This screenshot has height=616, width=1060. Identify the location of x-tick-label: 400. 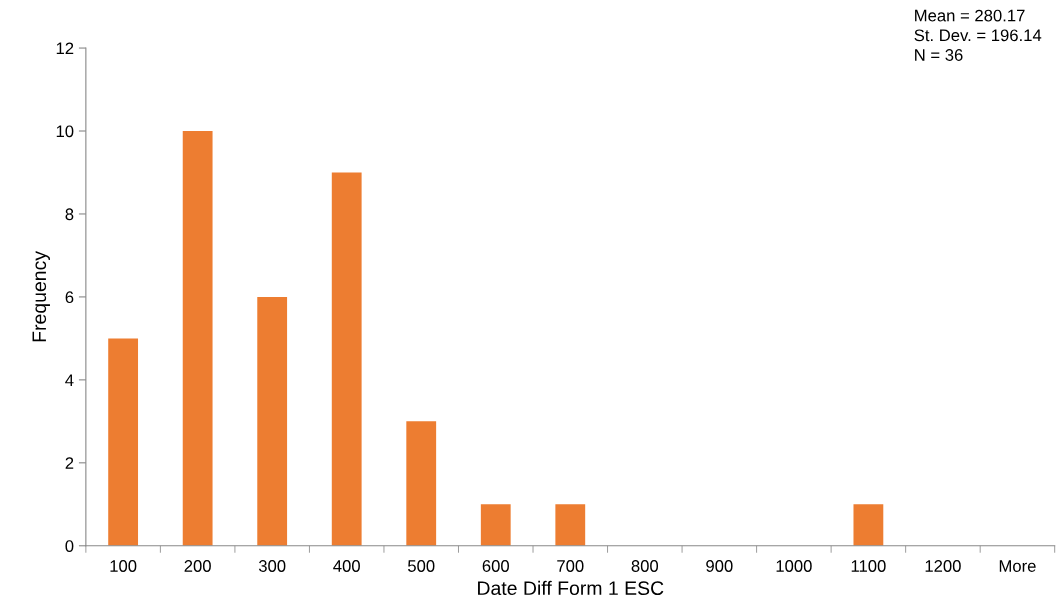
(346, 566).